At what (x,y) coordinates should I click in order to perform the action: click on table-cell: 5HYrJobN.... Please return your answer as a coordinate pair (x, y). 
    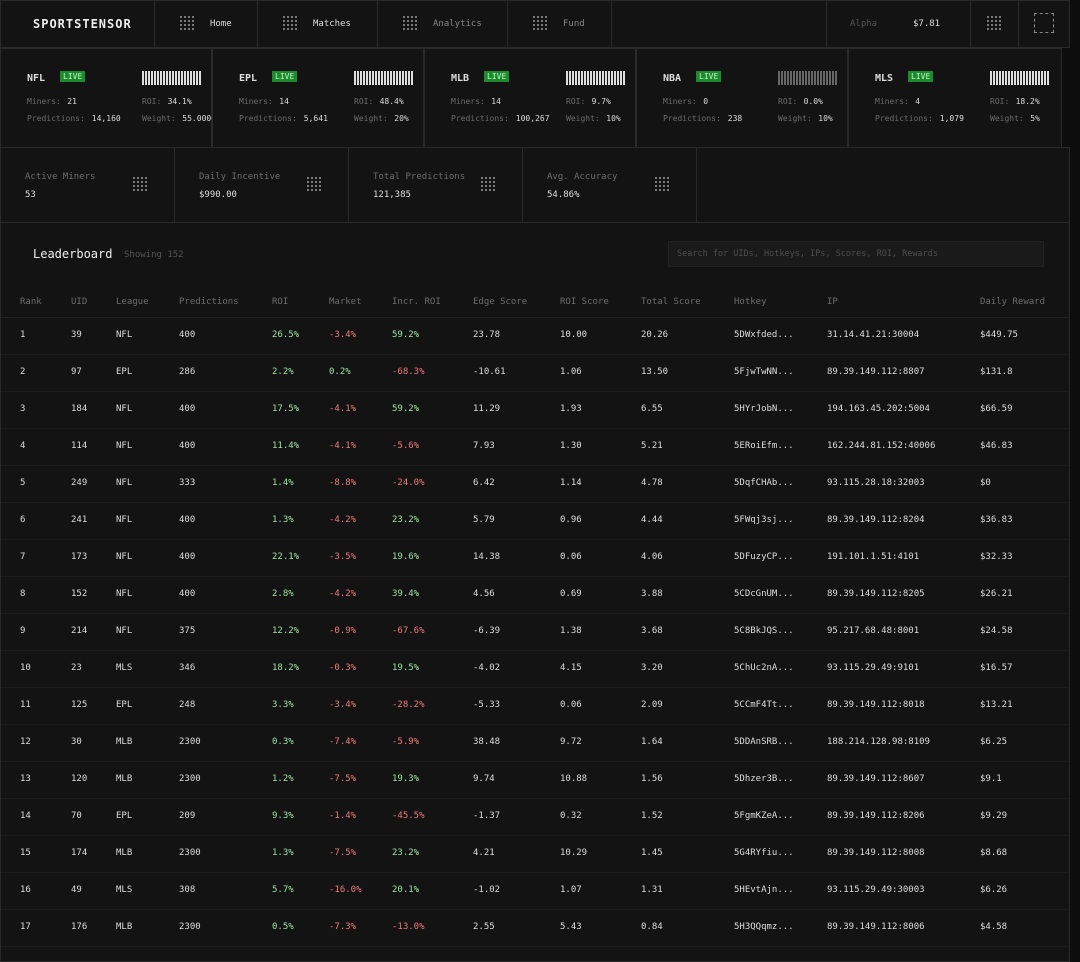
    Looking at the image, I should click on (764, 409).